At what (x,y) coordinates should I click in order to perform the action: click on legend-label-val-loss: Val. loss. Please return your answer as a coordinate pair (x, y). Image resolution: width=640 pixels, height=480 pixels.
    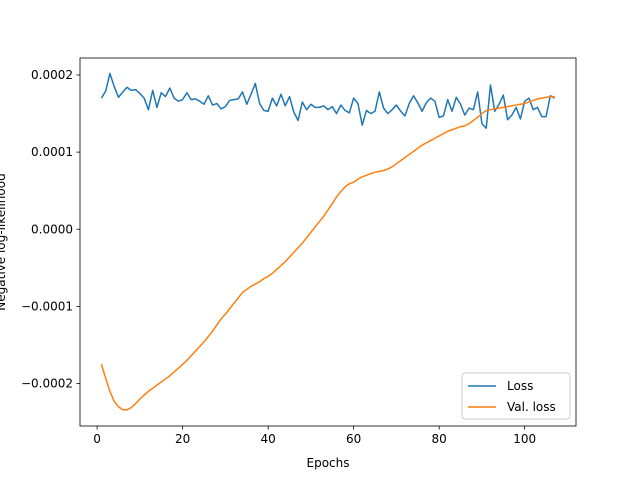
    Looking at the image, I should click on (531, 407).